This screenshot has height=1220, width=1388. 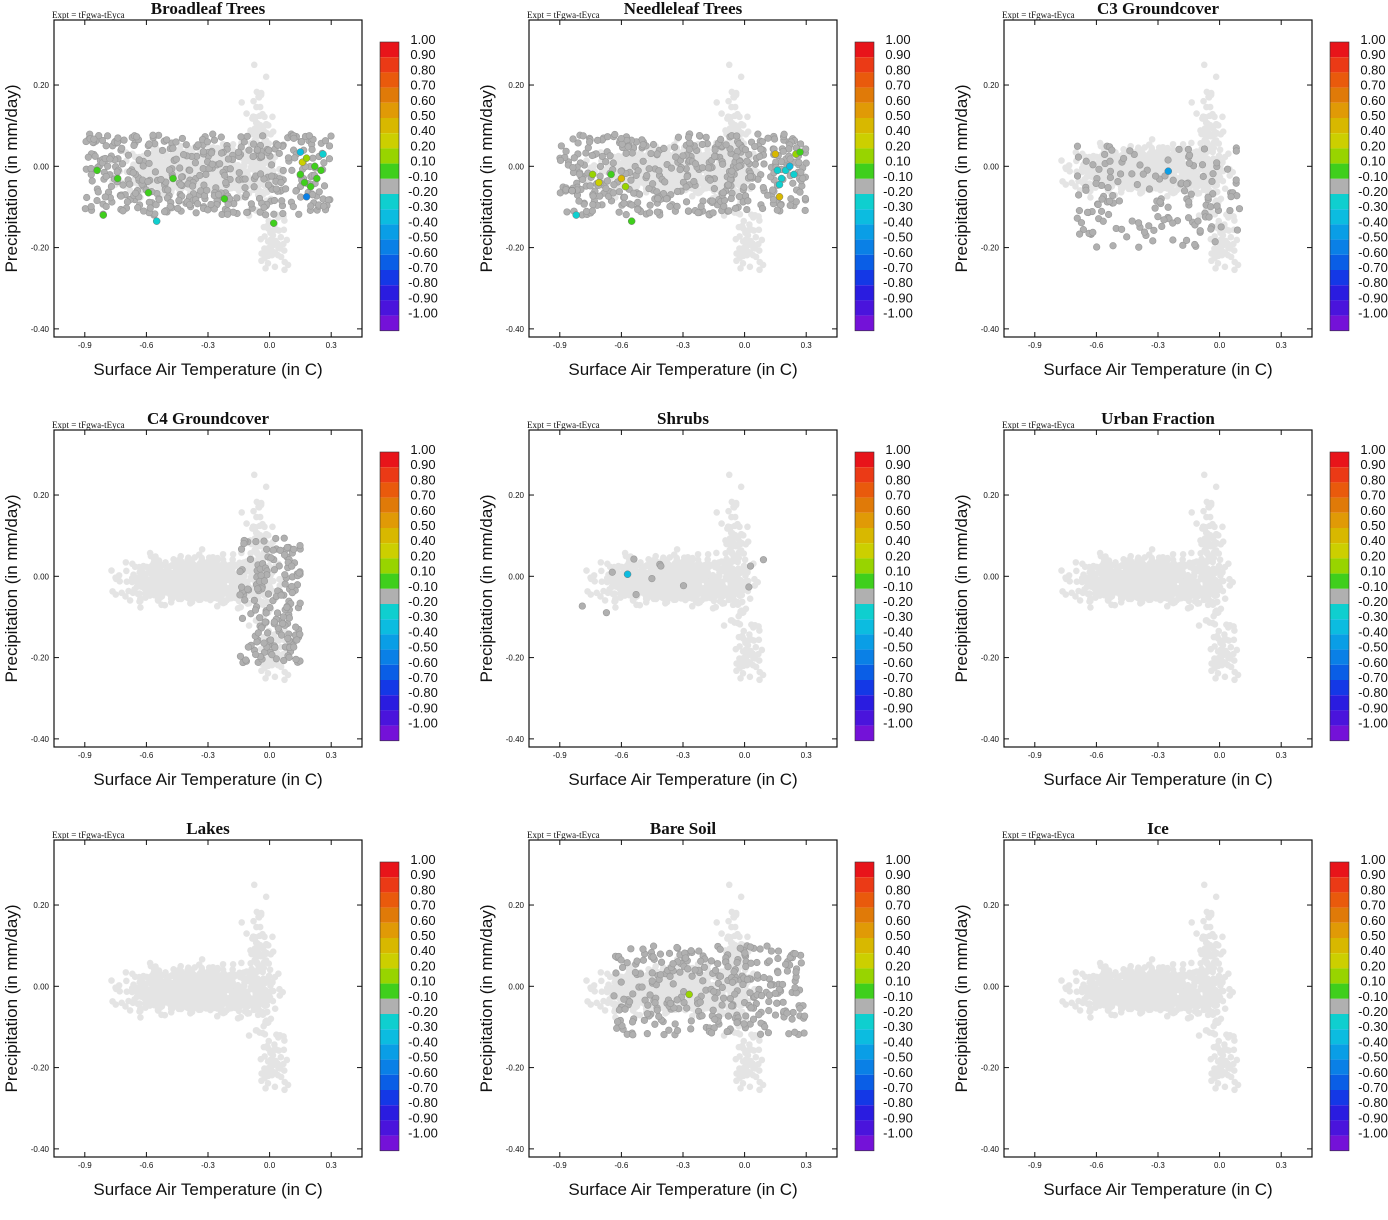 I want to click on colorbar-label: 0.10, so click(x=897, y=161).